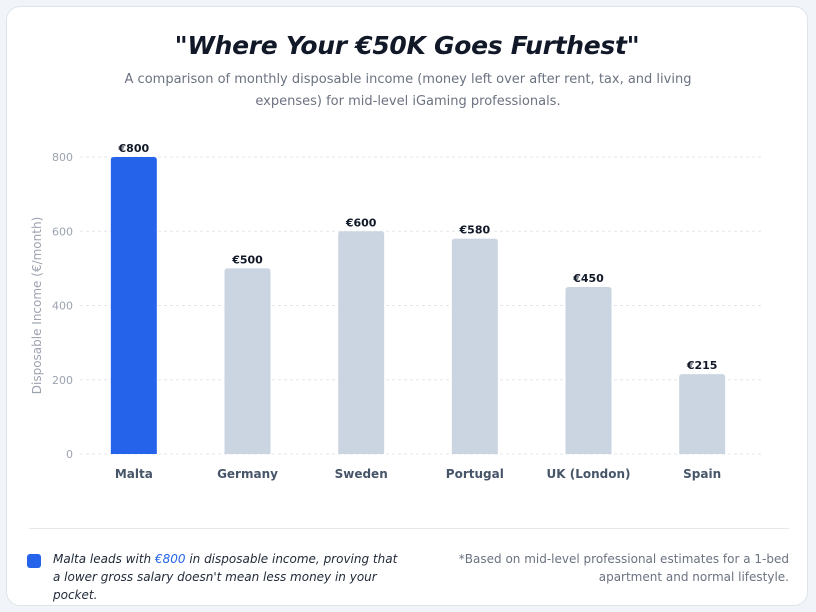 The width and height of the screenshot is (816, 612). I want to click on y-tick-label: 400, so click(62, 306).